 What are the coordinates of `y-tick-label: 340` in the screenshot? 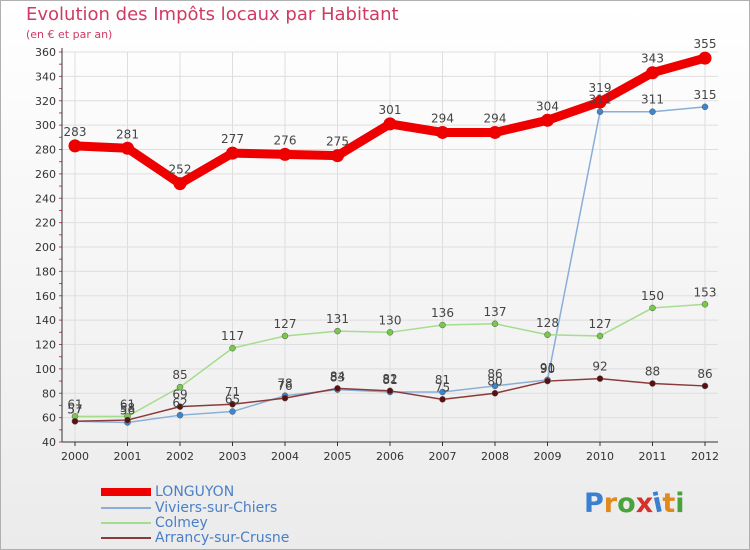 It's located at (45, 76).